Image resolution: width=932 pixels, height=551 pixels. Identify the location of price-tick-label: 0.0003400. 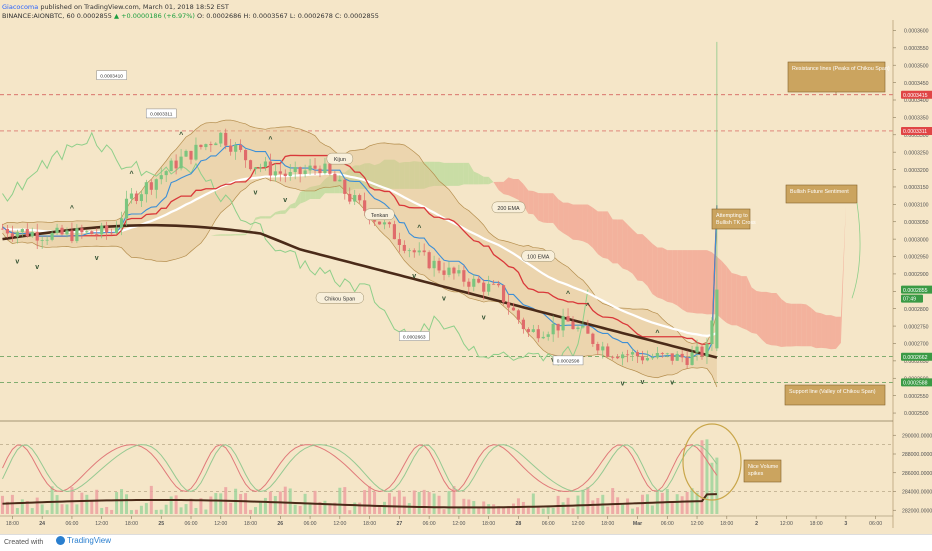
(916, 101).